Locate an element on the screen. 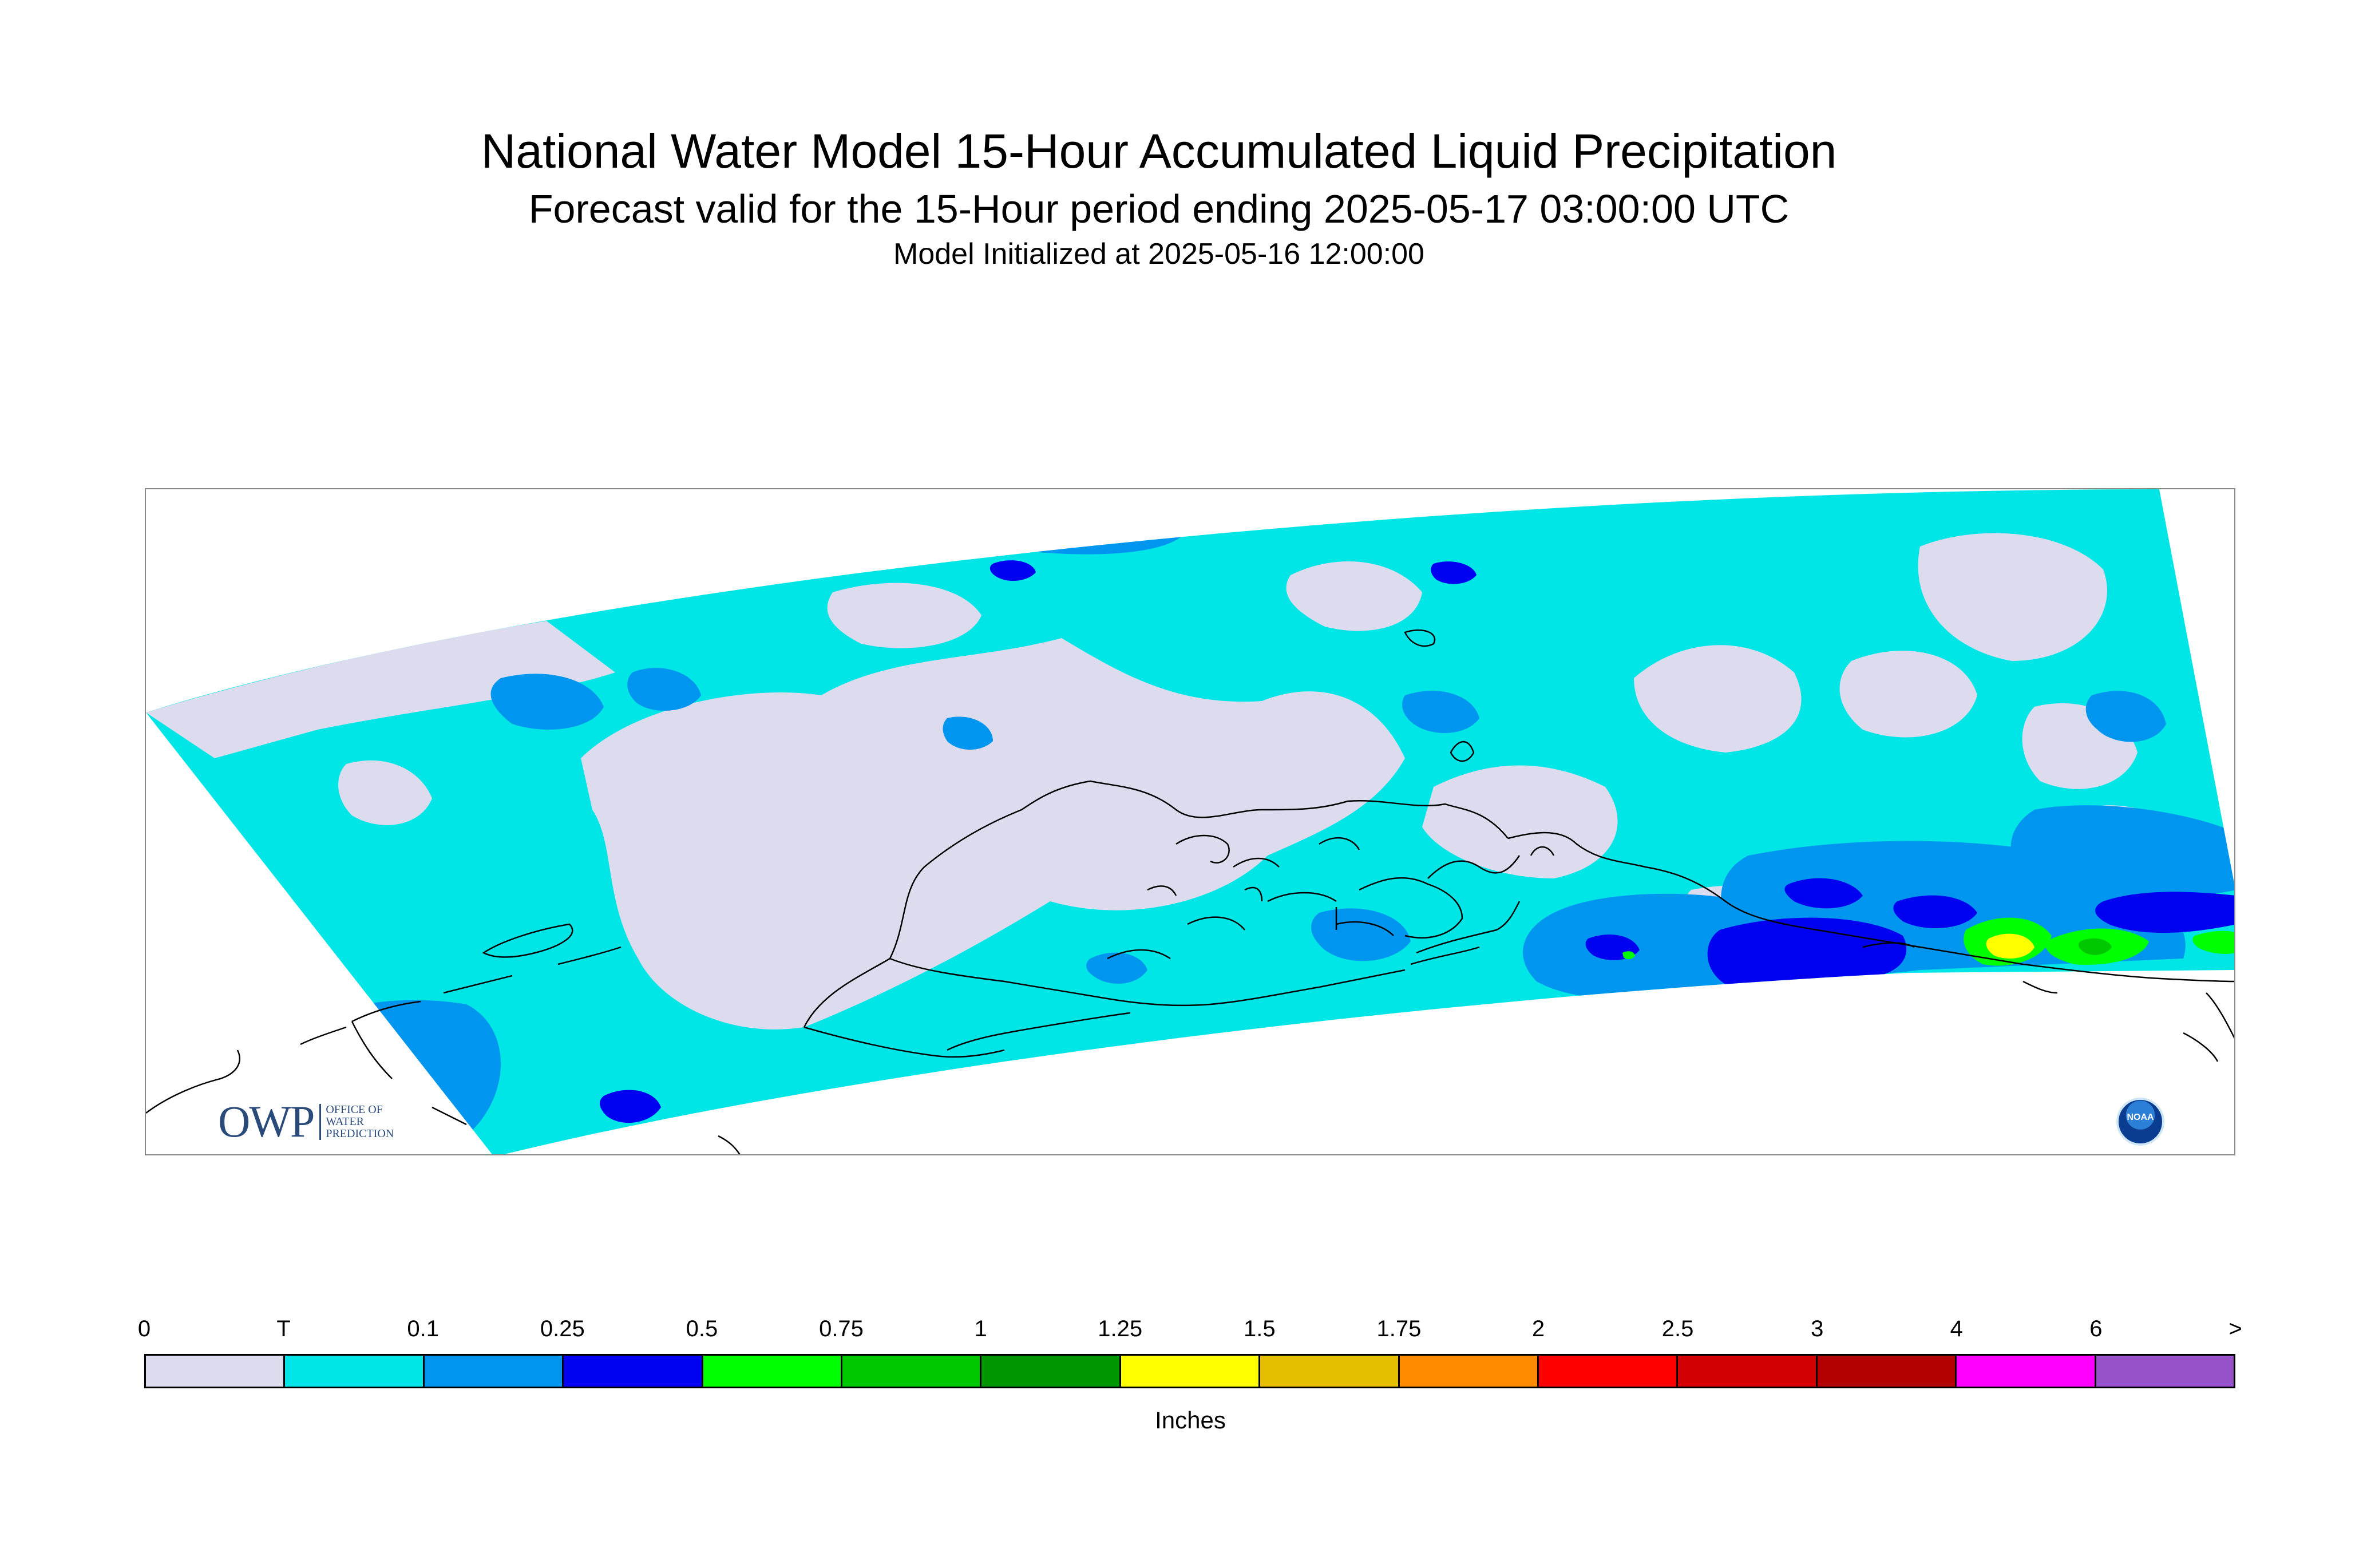 The width and height of the screenshot is (2375, 1568). legend-label: 1 is located at coordinates (980, 1328).